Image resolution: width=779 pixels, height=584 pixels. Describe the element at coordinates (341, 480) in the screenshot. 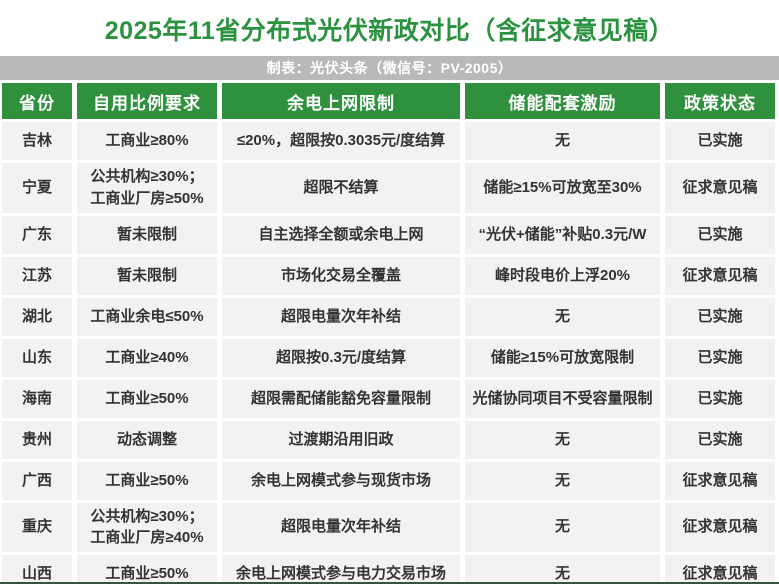

I see `cell-surplus-grid-limit: 余电上网模式参与现货市场` at that location.